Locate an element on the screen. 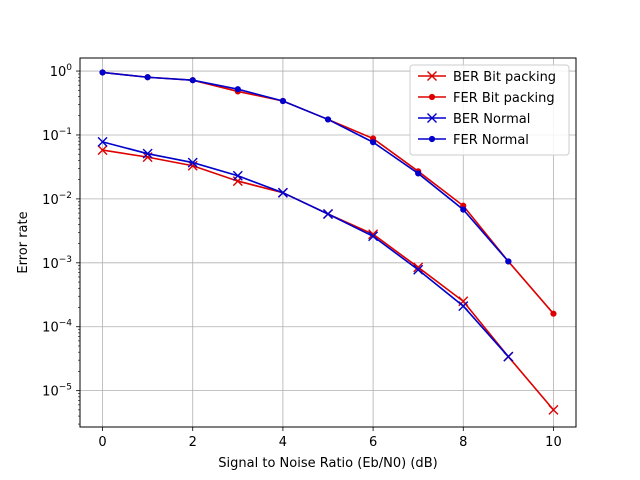 Image resolution: width=640 pixels, height=480 pixels. legend-item: BER Normal is located at coordinates (474, 119).